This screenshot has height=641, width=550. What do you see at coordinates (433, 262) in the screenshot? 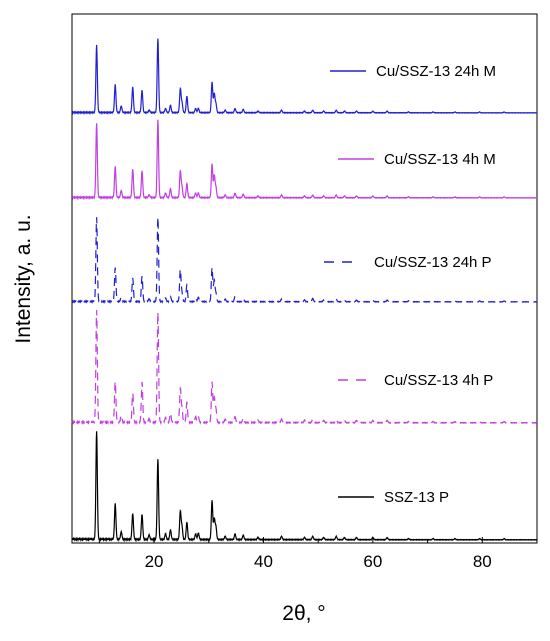
I see `legend-label-cu-ssz-13-24h-p: Cu/SSZ-13 24h P` at bounding box center [433, 262].